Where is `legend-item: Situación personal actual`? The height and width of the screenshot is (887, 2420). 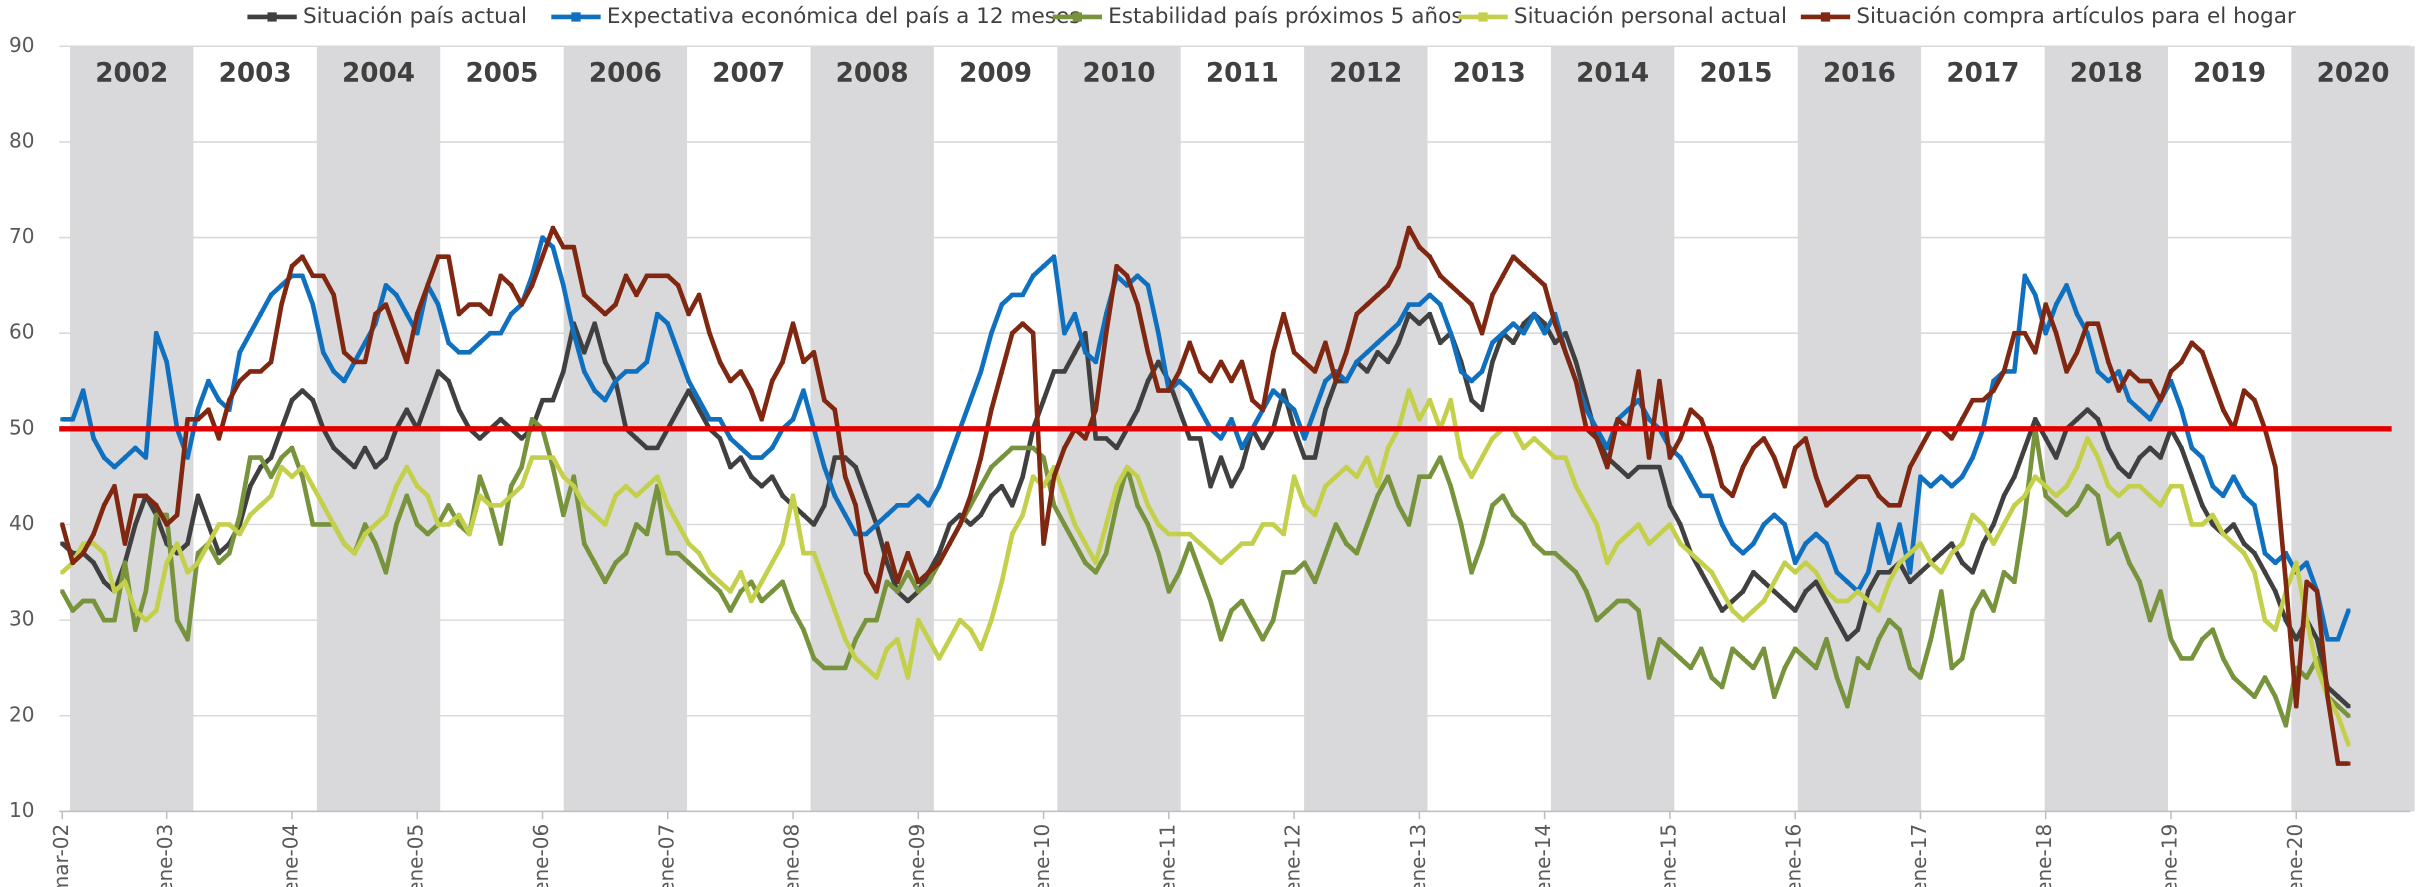 legend-item: Situación personal actual is located at coordinates (1622, 16).